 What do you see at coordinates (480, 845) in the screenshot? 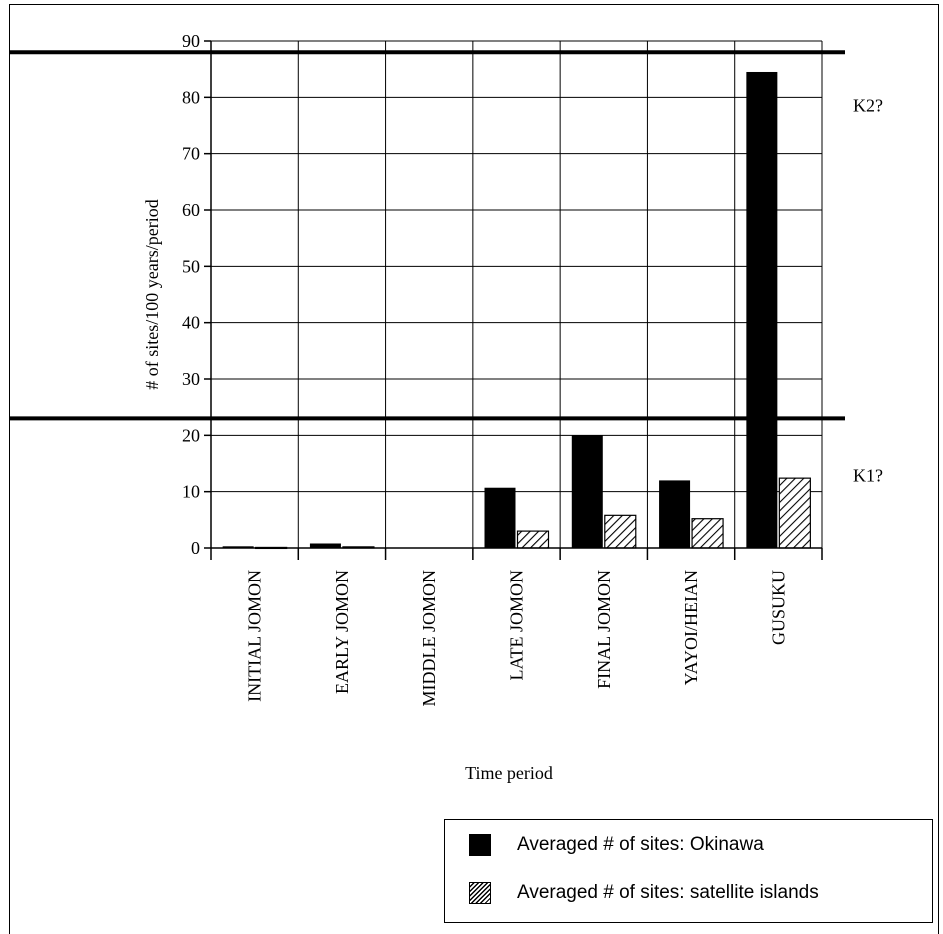
I see `legend-swatch-solid` at bounding box center [480, 845].